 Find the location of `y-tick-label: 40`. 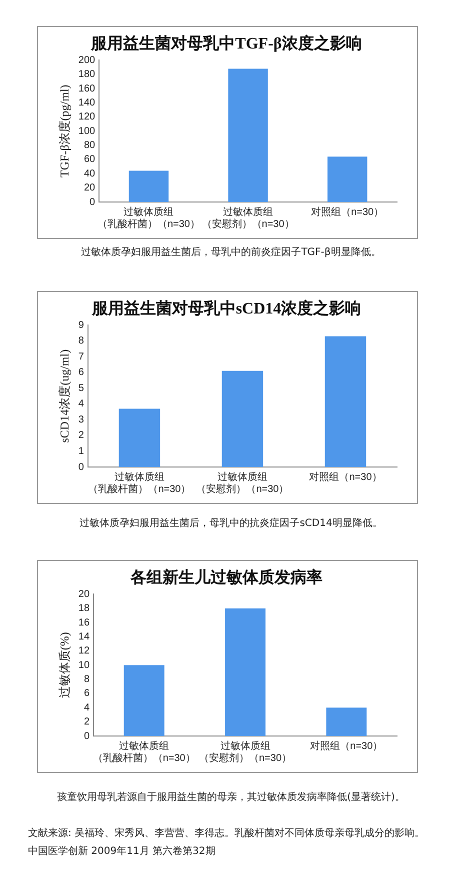

y-tick-label: 40 is located at coordinates (90, 174).